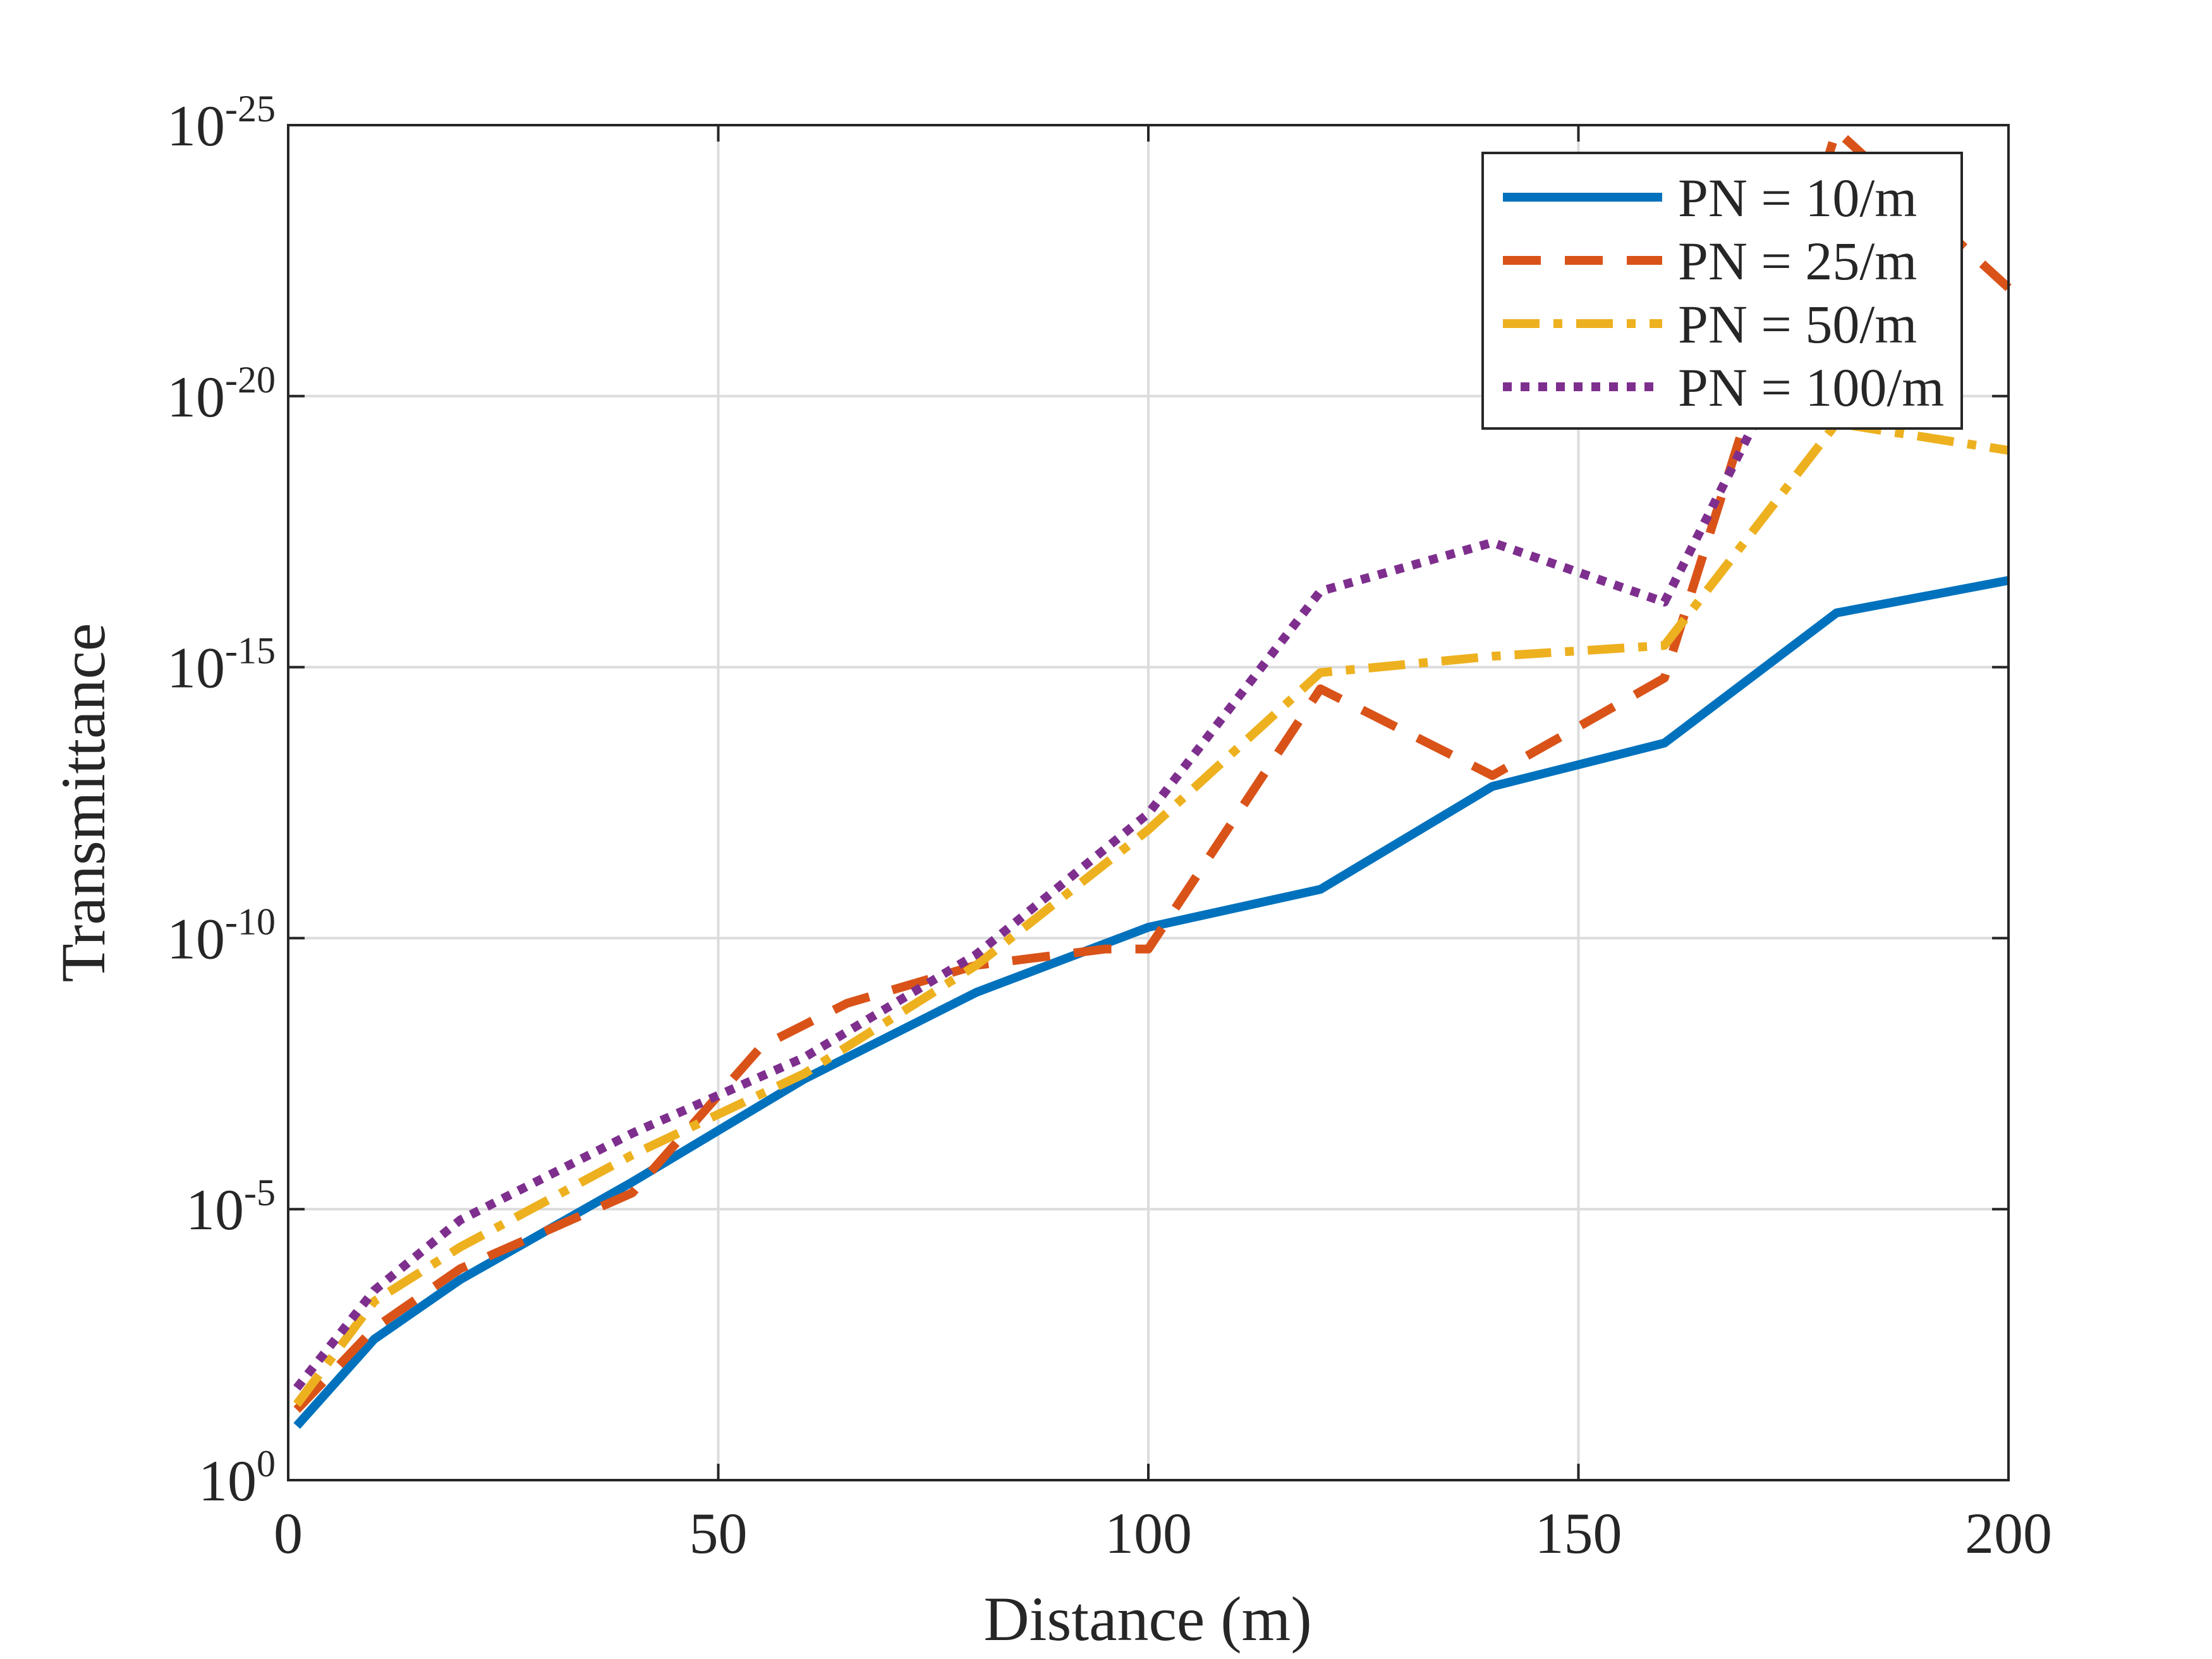 This screenshot has width=2212, height=1659. I want to click on y-tick-label: 10⁻¹⁵, so click(221, 665).